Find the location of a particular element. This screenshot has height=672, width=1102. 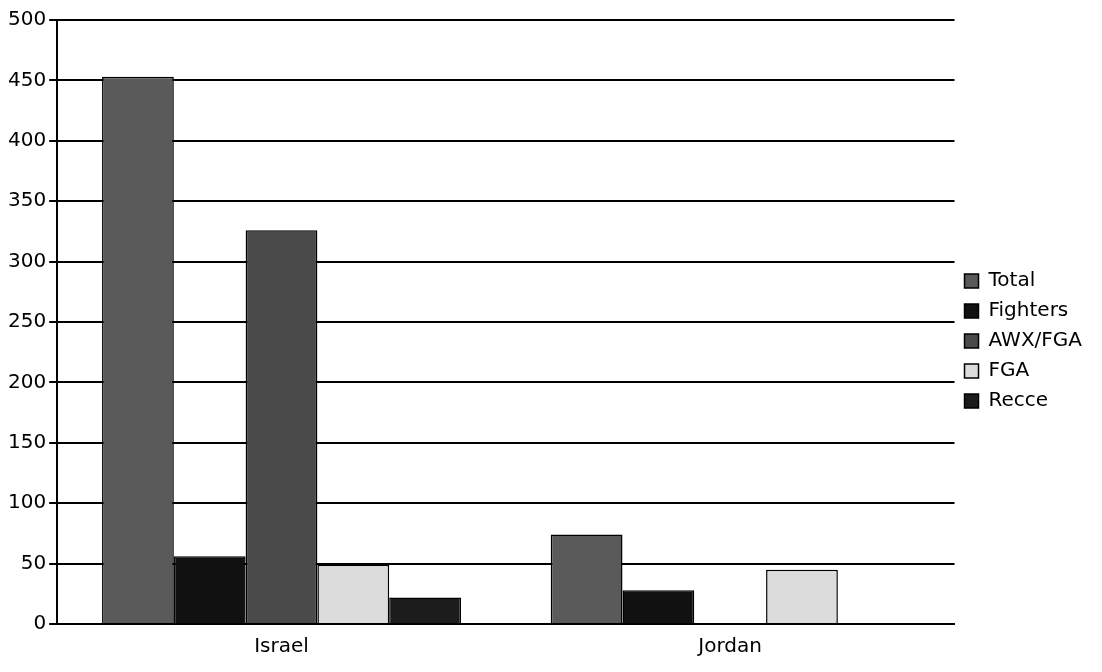

y-tick-label: 300 is located at coordinates (27, 259).